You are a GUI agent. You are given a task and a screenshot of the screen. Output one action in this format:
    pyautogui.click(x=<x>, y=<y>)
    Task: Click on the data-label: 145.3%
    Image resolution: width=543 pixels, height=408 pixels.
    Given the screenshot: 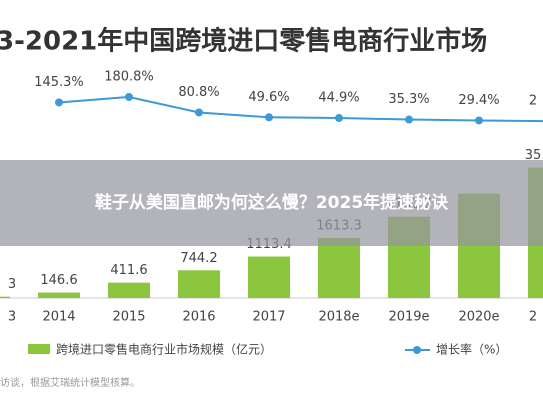 What is the action you would take?
    pyautogui.click(x=59, y=82)
    